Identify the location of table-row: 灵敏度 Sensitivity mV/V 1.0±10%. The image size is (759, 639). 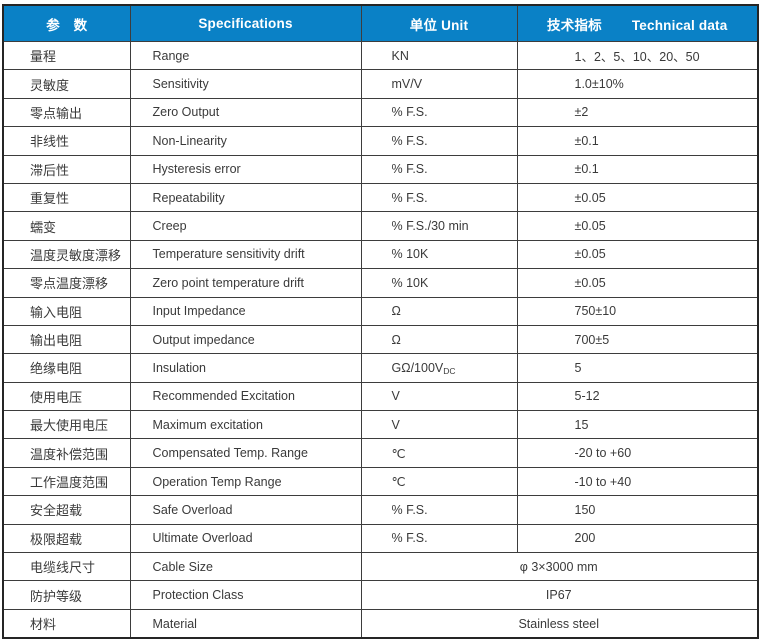
(380, 84).